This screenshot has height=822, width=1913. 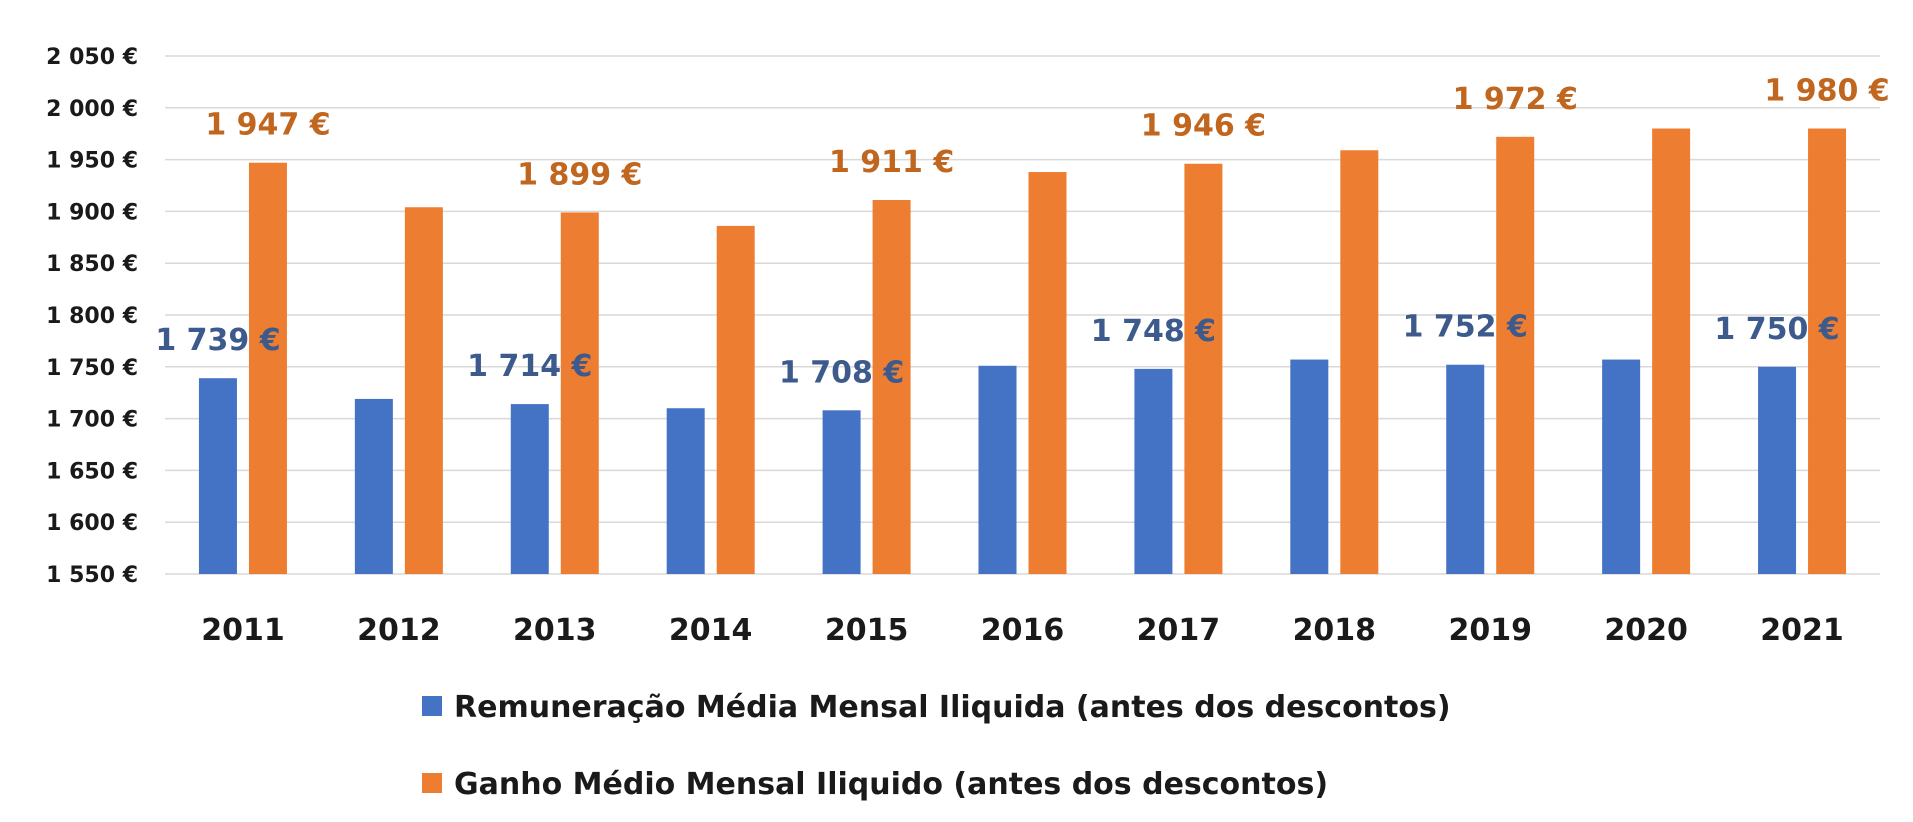 What do you see at coordinates (579, 174) in the screenshot?
I see `data-label-series-2: 1 899 €` at bounding box center [579, 174].